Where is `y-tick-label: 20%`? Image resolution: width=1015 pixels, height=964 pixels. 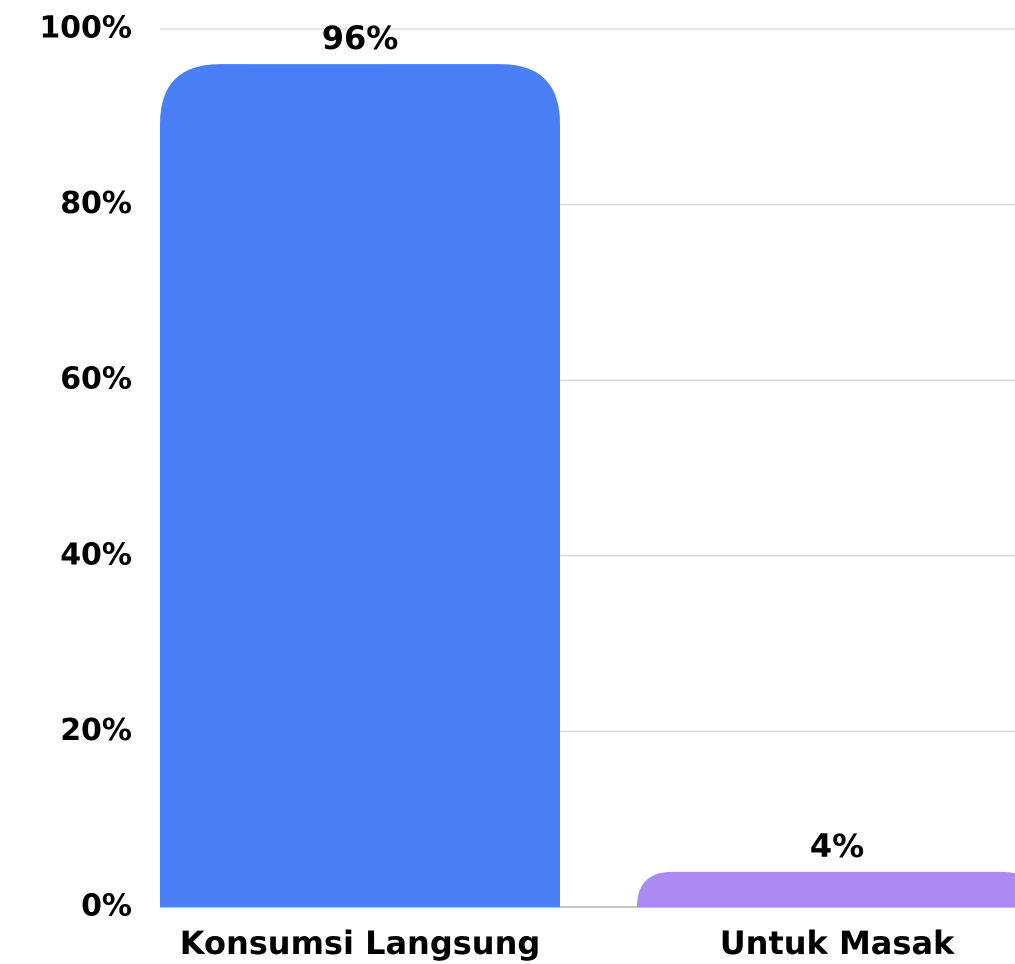 y-tick-label: 20% is located at coordinates (96, 730).